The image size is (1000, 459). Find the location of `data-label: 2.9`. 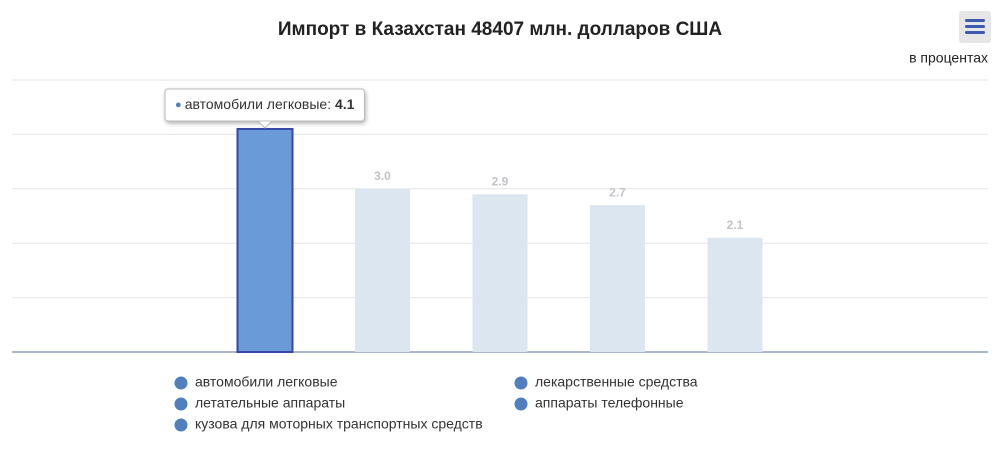

data-label: 2.9 is located at coordinates (500, 181).